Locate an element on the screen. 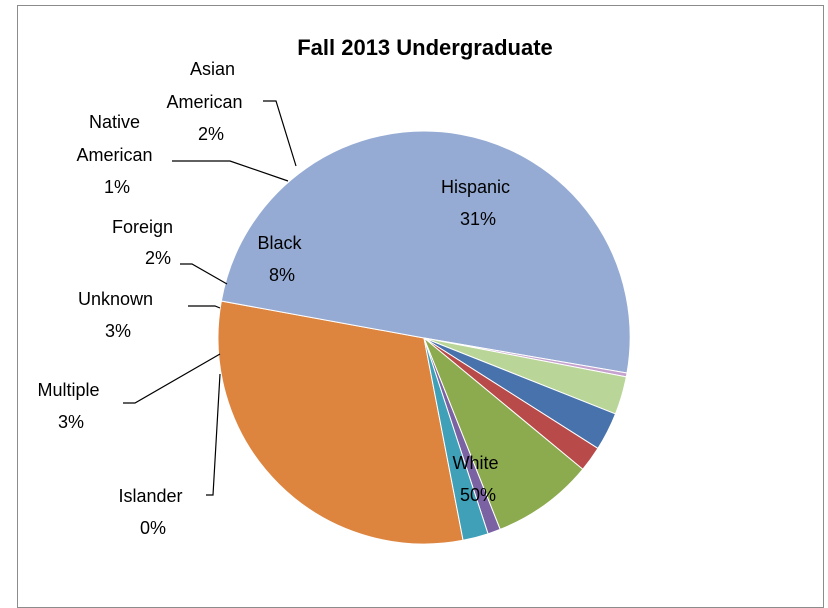 Image resolution: width=828 pixels, height=608 pixels. leader-multiple is located at coordinates (172, 378).